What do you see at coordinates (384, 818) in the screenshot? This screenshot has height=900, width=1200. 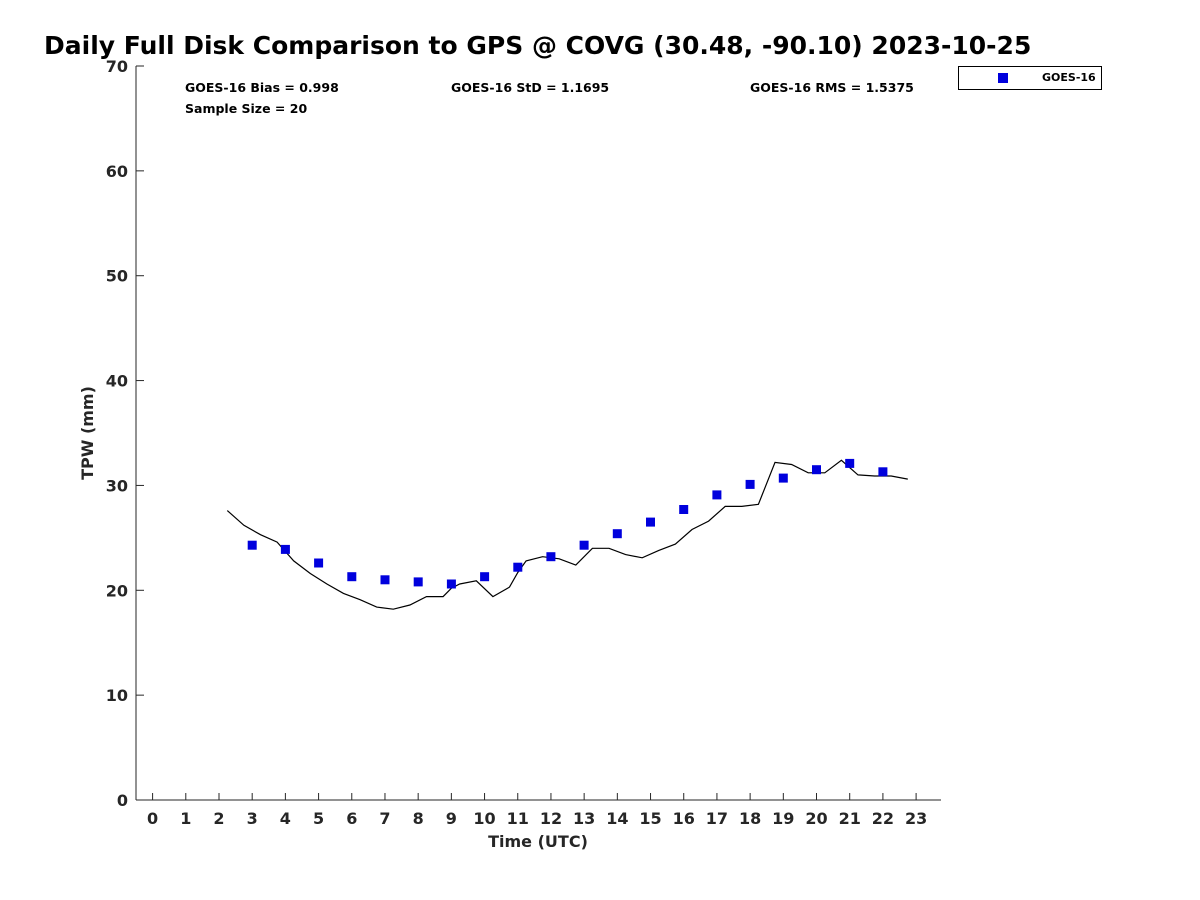 I see `x-tick-label: 7` at bounding box center [384, 818].